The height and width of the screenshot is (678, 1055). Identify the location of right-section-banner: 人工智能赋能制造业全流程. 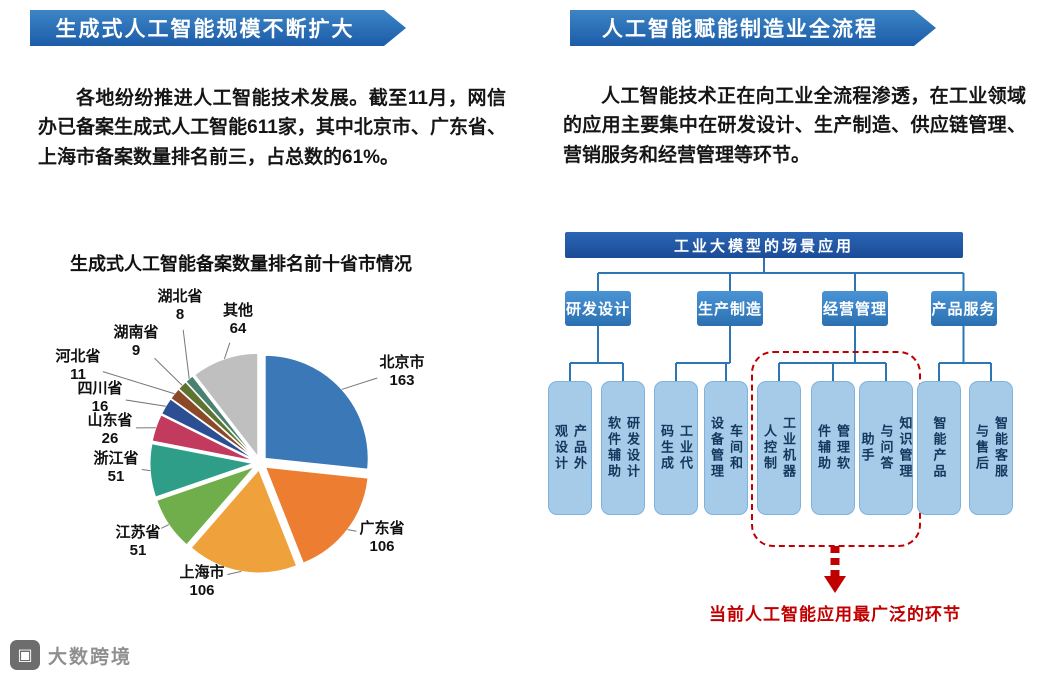
(753, 28).